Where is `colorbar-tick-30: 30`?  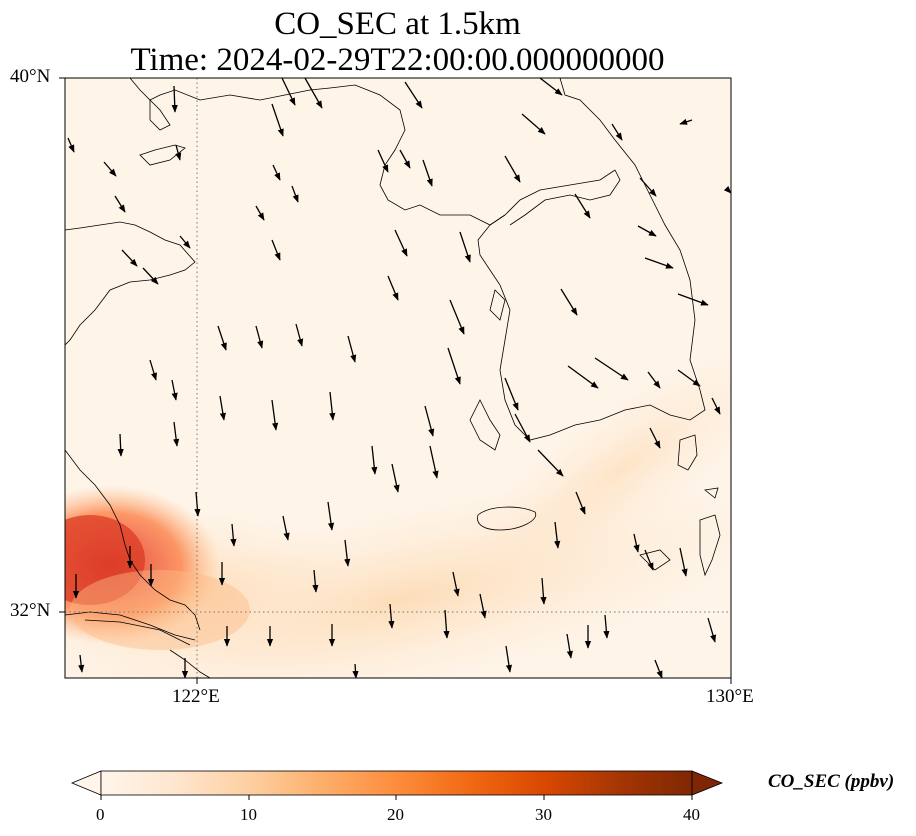
colorbar-tick-30: 30 is located at coordinates (543, 814).